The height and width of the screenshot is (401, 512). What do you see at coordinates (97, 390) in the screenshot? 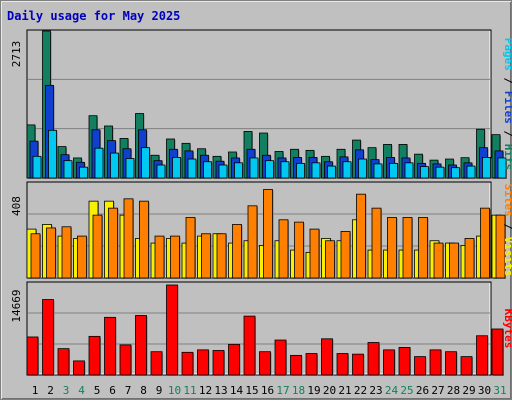
I see `day-label: 5` at bounding box center [97, 390].